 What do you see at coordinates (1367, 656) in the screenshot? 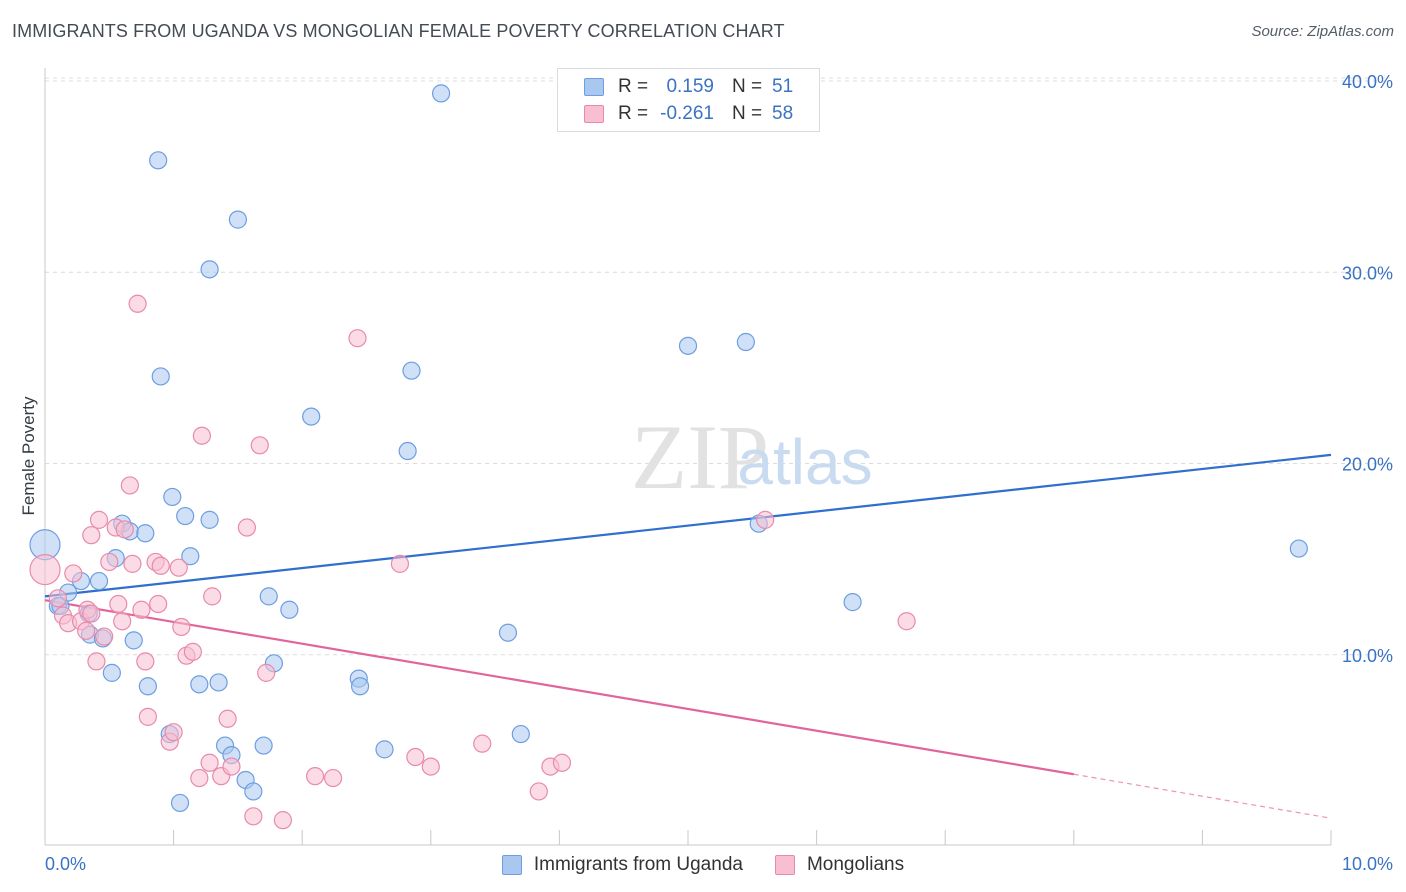
I see `y-tick-label: 10.0%` at bounding box center [1367, 656].